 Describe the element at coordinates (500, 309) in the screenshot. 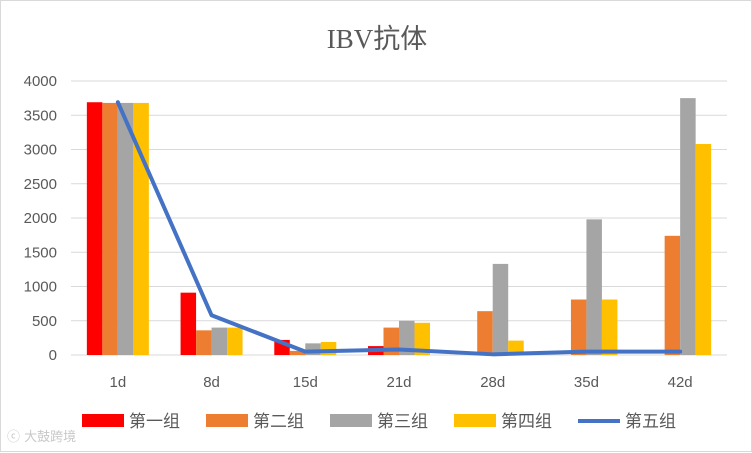

I see `bar-第三组-28d` at that location.